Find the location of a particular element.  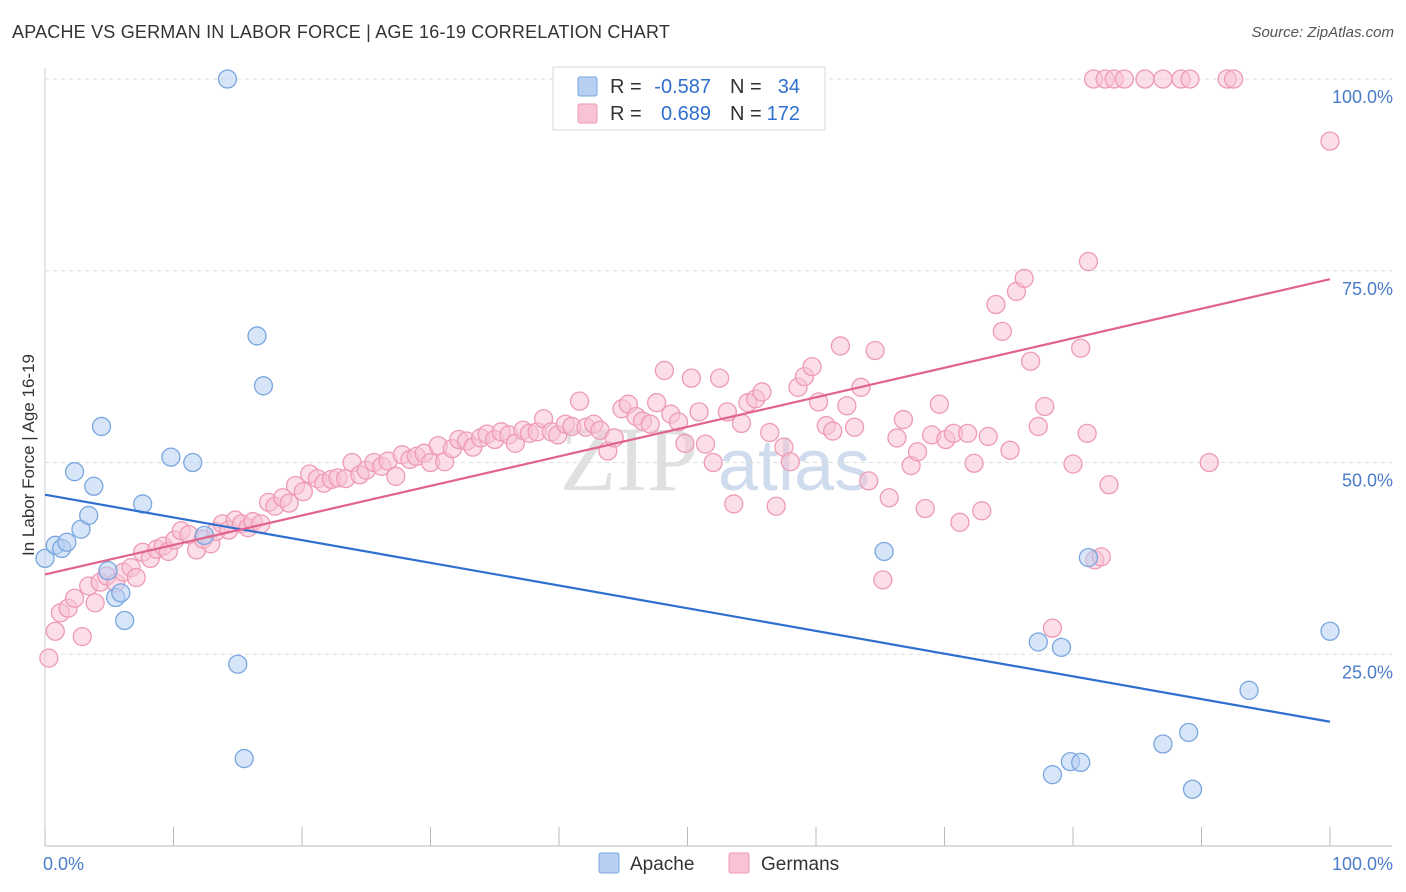

legend-apache-r-label: R = is located at coordinates (626, 87).